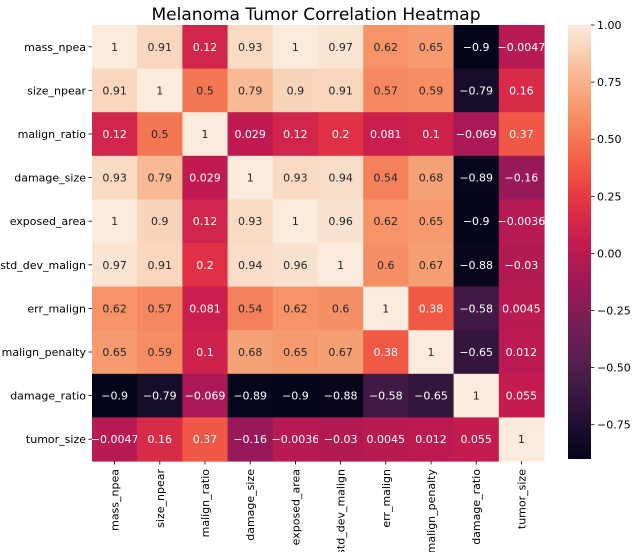  Describe the element at coordinates (386, 178) in the screenshot. I see `cell-value-label: 0.54` at that location.